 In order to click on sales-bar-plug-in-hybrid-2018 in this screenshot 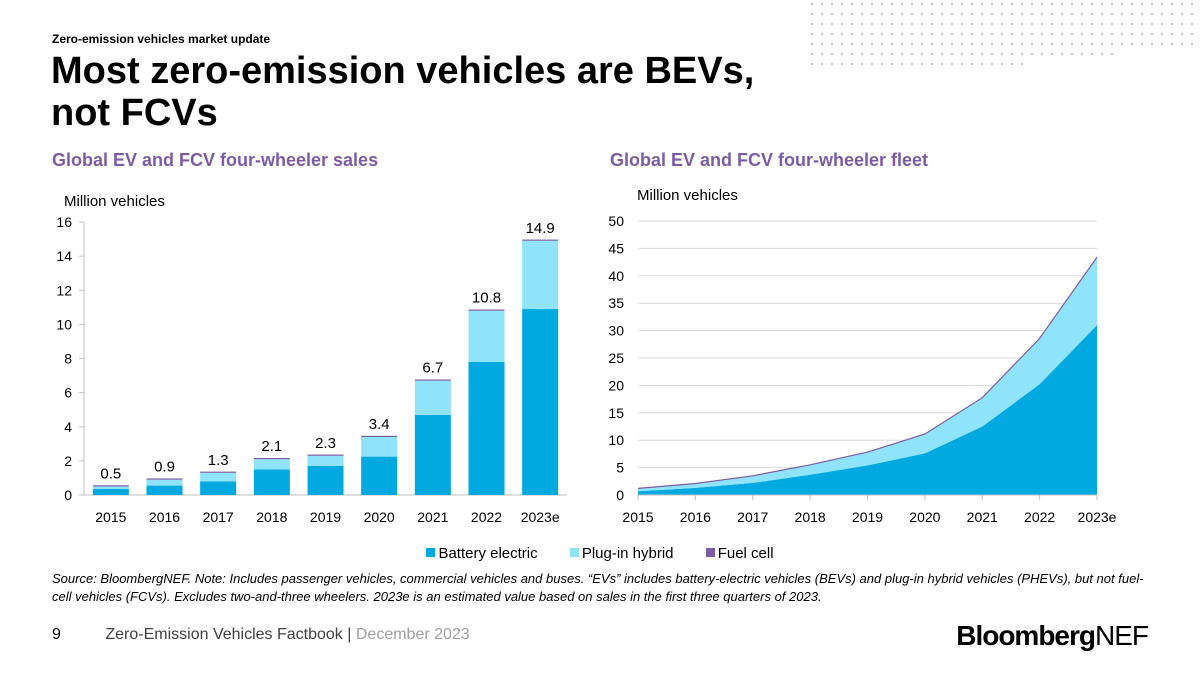, I will do `click(271, 464)`.